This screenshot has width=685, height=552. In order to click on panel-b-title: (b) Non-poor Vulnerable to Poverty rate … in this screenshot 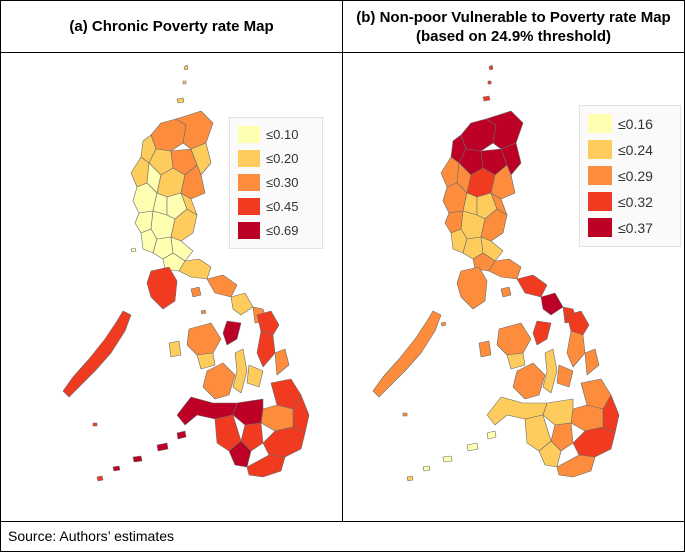, I will do `click(513, 26)`.